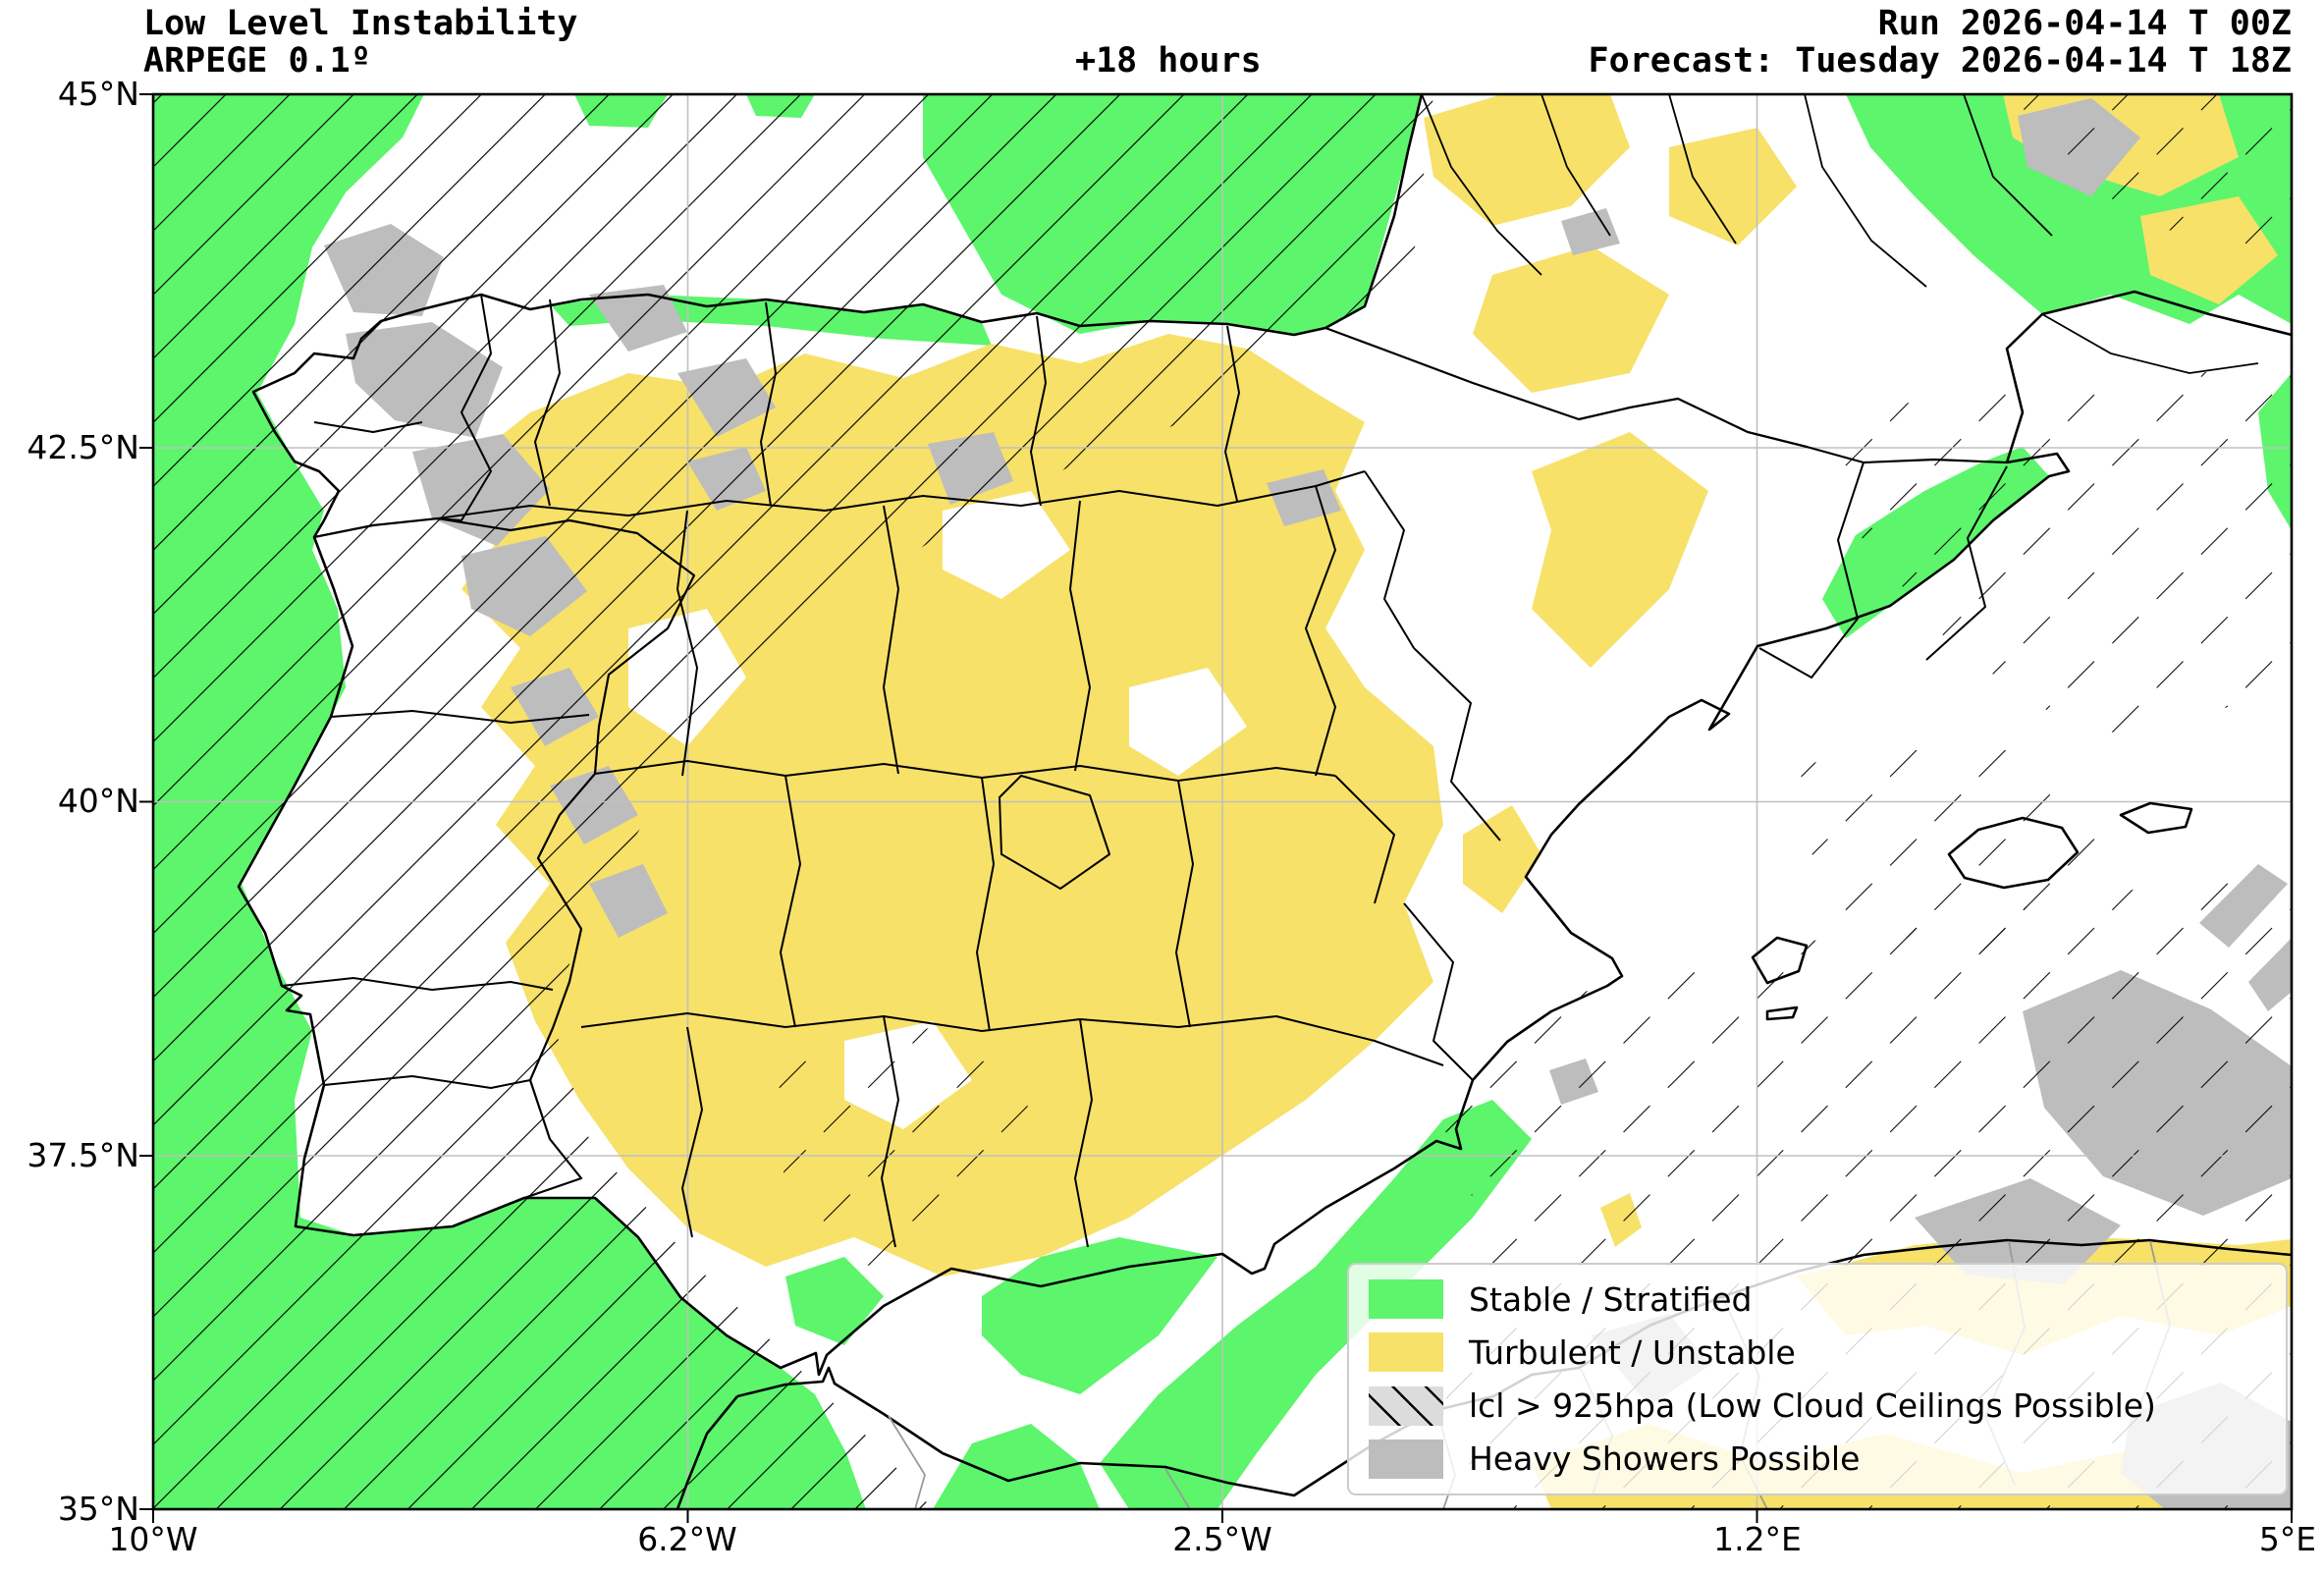 Image resolution: width=2324 pixels, height=1575 pixels. I want to click on x-tick-1-2e: 1.2°E, so click(1757, 1539).